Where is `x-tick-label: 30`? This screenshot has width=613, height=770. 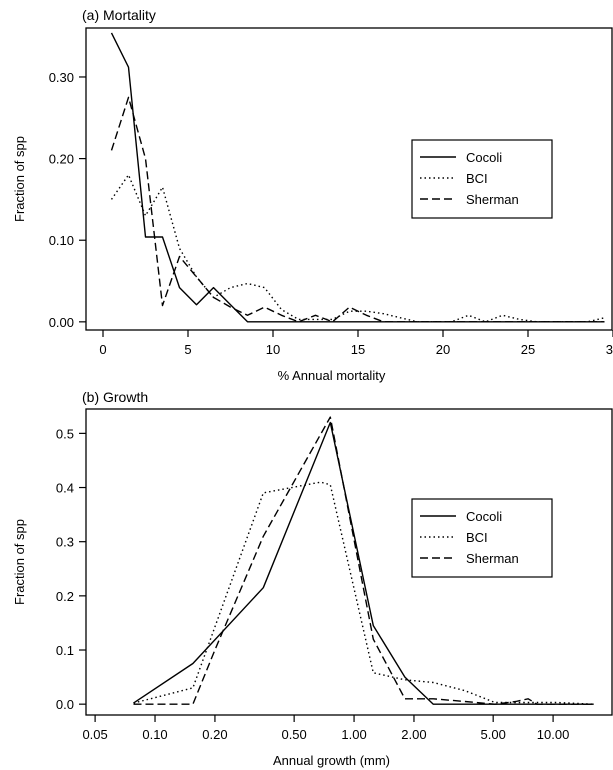 x-tick-label: 30 is located at coordinates (609, 349).